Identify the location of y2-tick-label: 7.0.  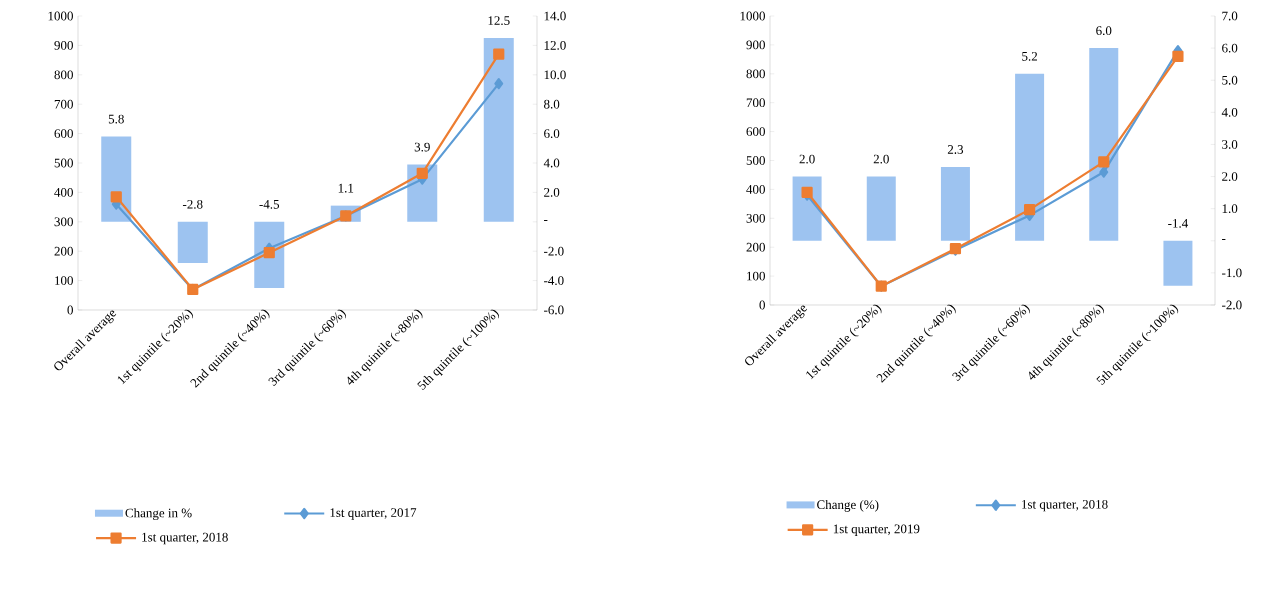
(1230, 16).